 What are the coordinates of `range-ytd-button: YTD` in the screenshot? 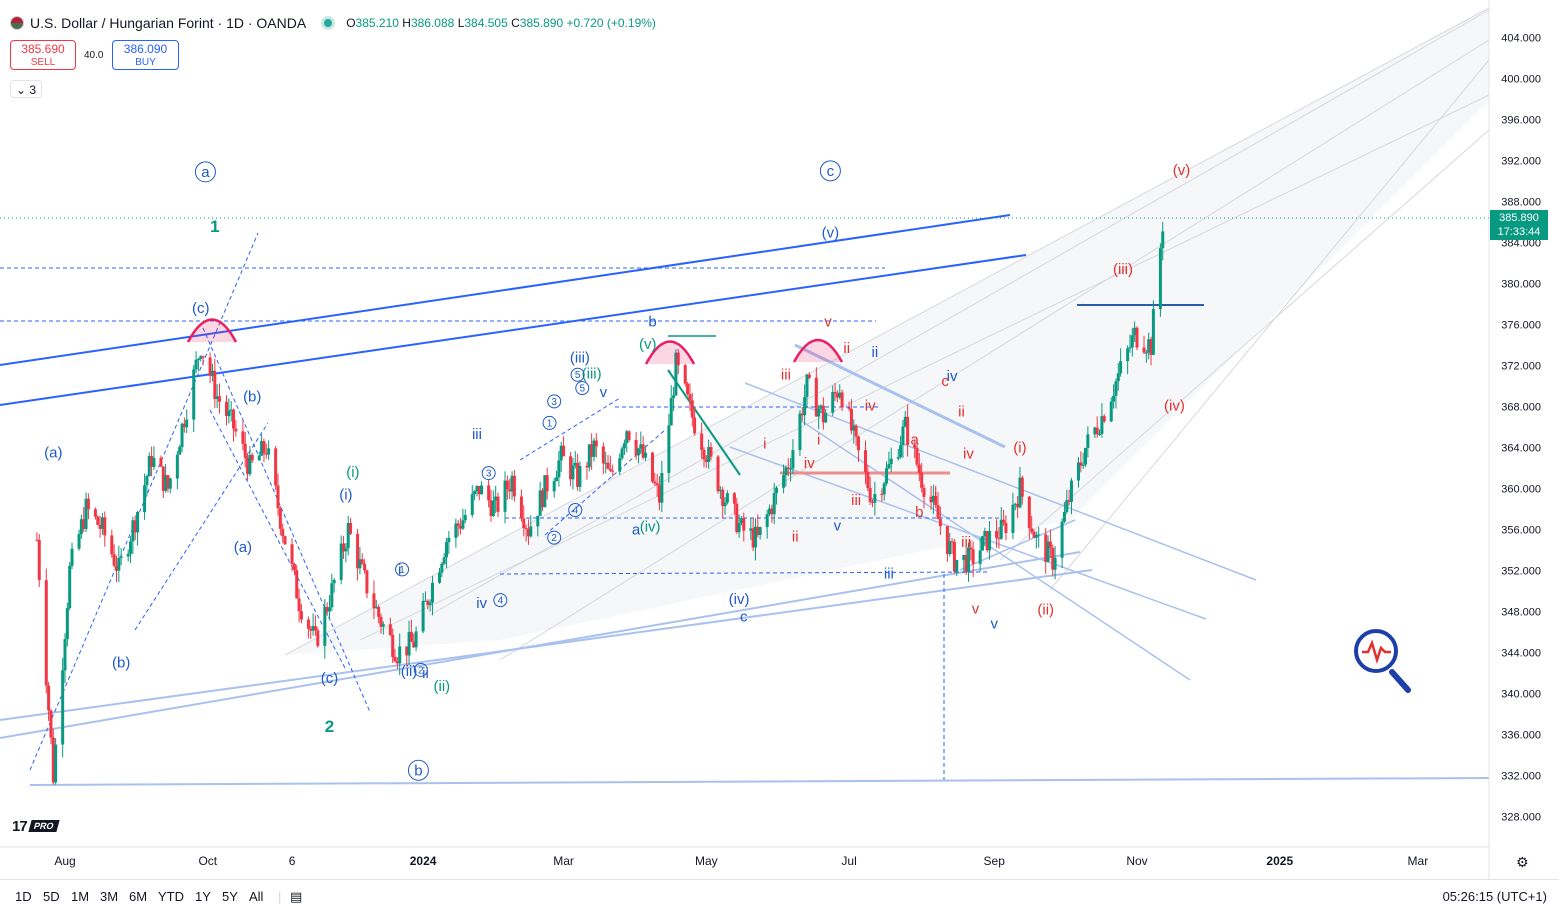 It's located at (171, 896).